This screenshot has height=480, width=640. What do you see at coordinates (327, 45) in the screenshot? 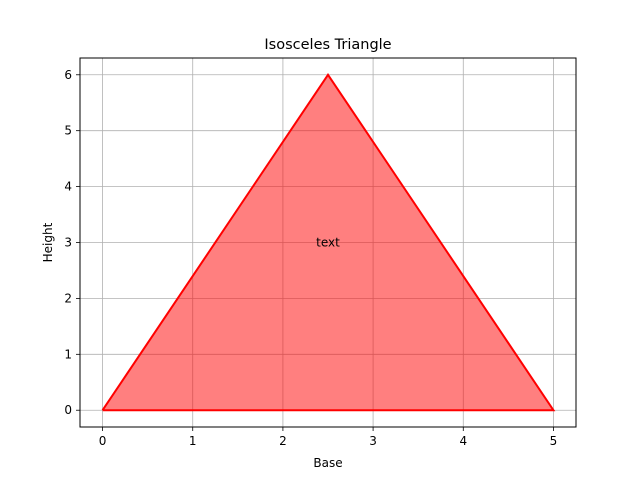
I see `chart-title: Isosceles Triangle` at bounding box center [327, 45].